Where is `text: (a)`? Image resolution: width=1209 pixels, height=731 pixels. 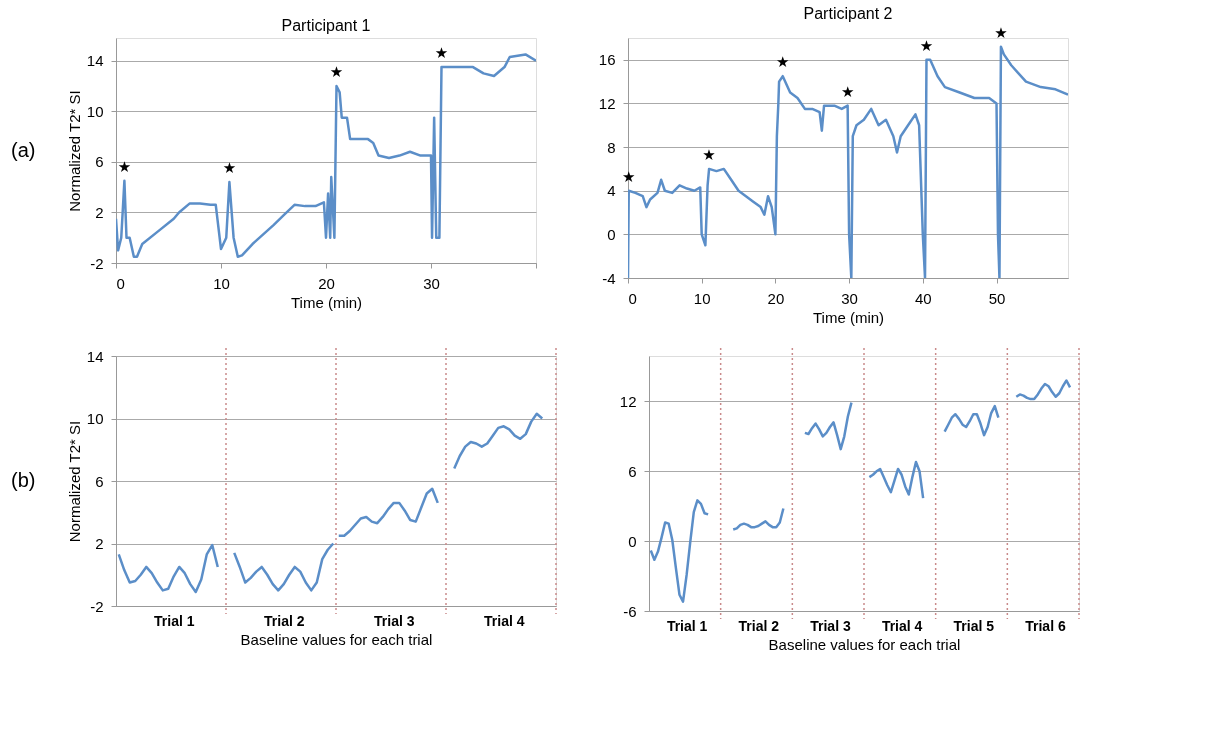 text: (a) is located at coordinates (23, 149).